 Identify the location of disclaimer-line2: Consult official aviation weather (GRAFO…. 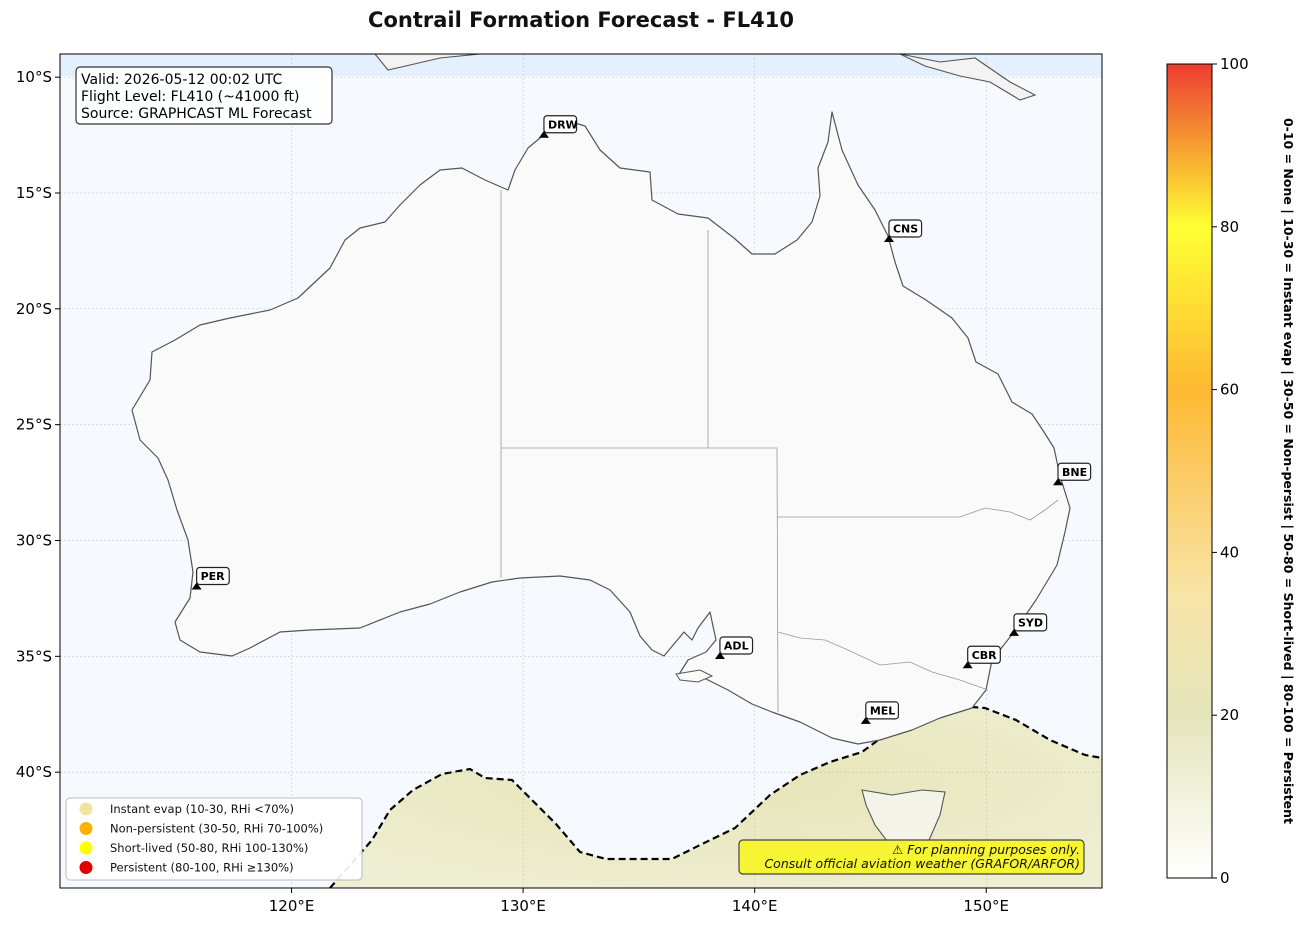
(922, 863).